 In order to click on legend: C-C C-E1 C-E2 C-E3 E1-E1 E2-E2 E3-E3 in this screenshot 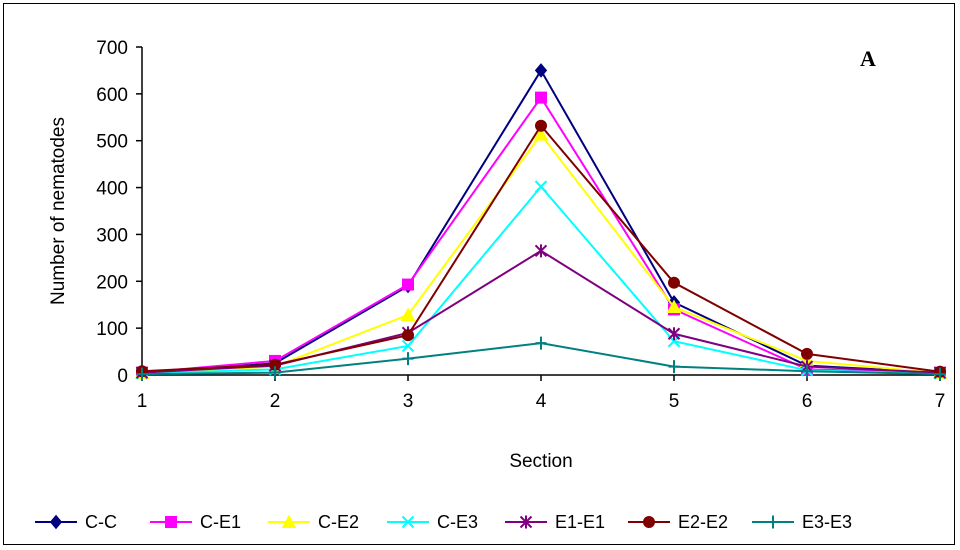, I will do `click(443, 522)`.